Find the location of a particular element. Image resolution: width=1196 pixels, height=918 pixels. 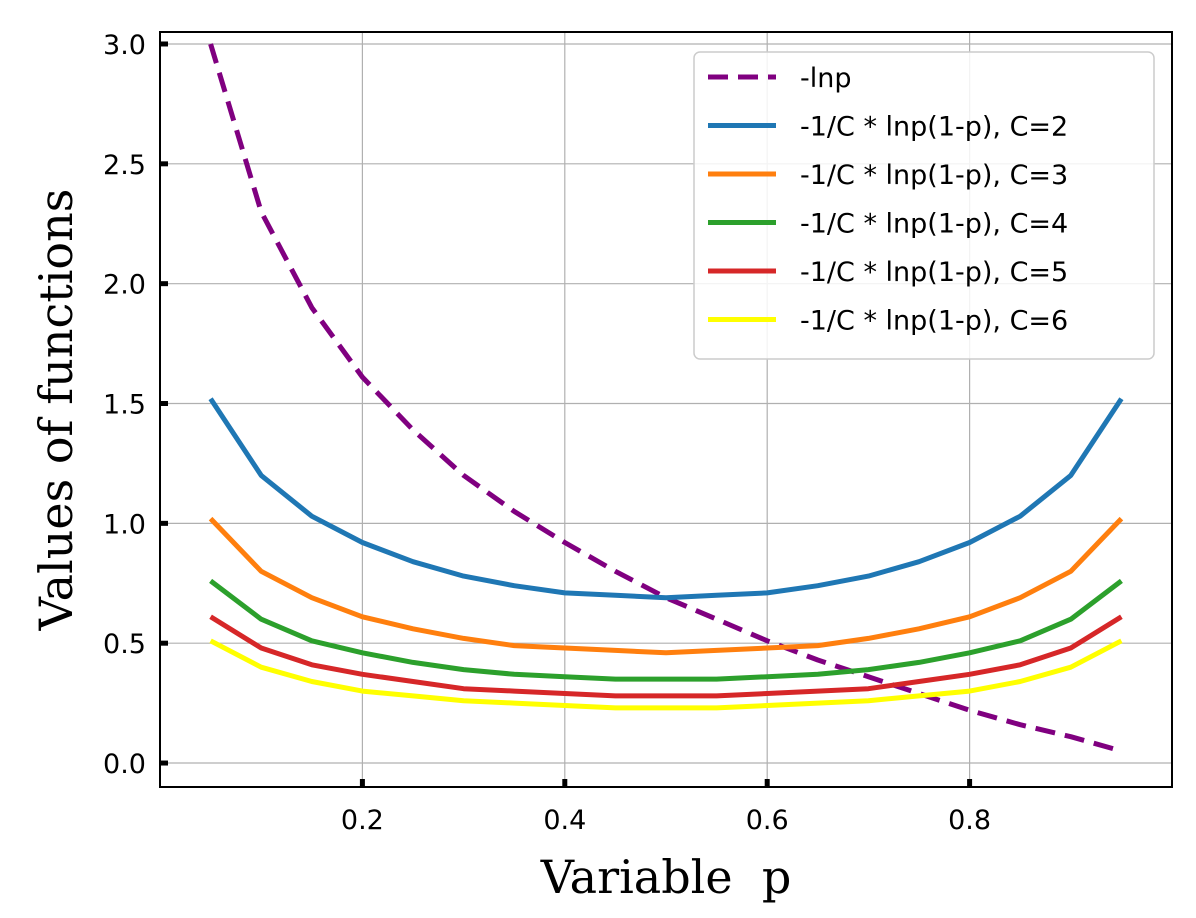

y-tick-label: 3.0 is located at coordinates (124, 45).